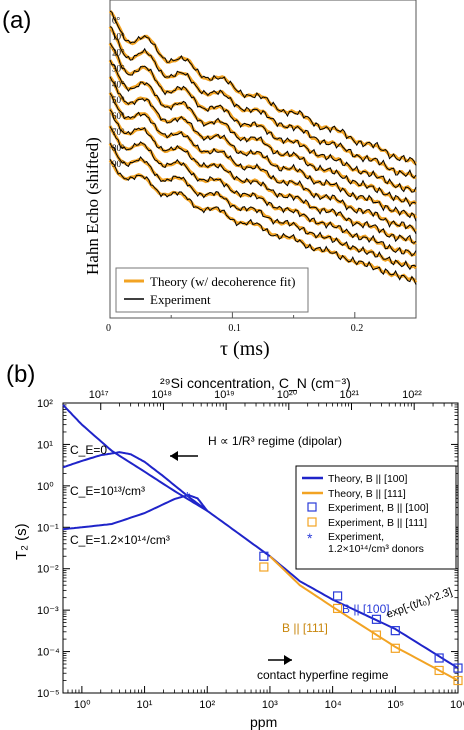 The image size is (464, 730). I want to click on y-tick-label: 10⁻³, so click(48, 611).